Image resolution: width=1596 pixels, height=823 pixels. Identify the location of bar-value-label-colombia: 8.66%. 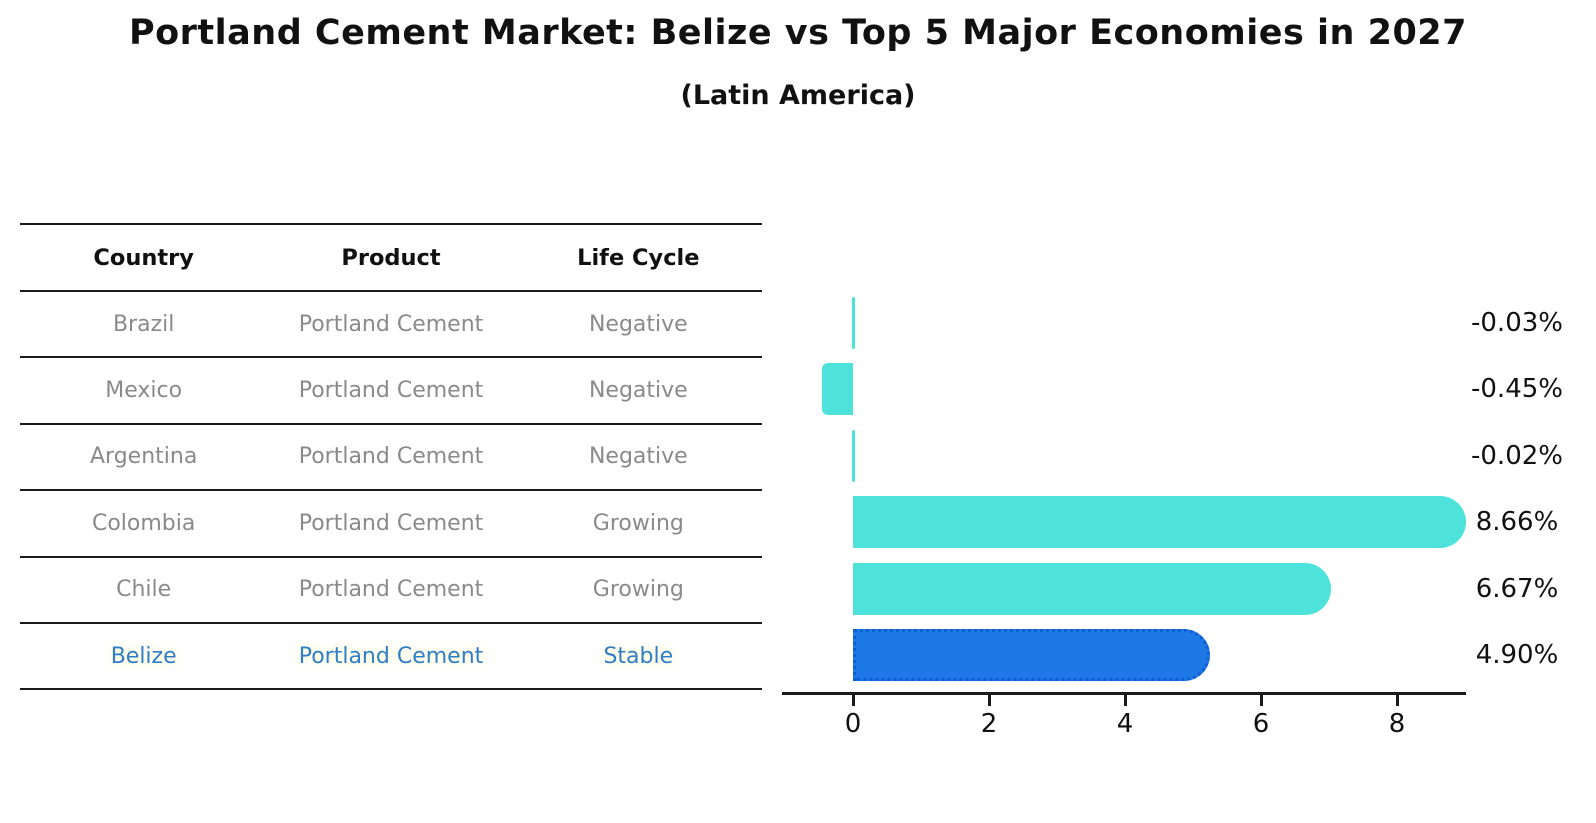
(1517, 522).